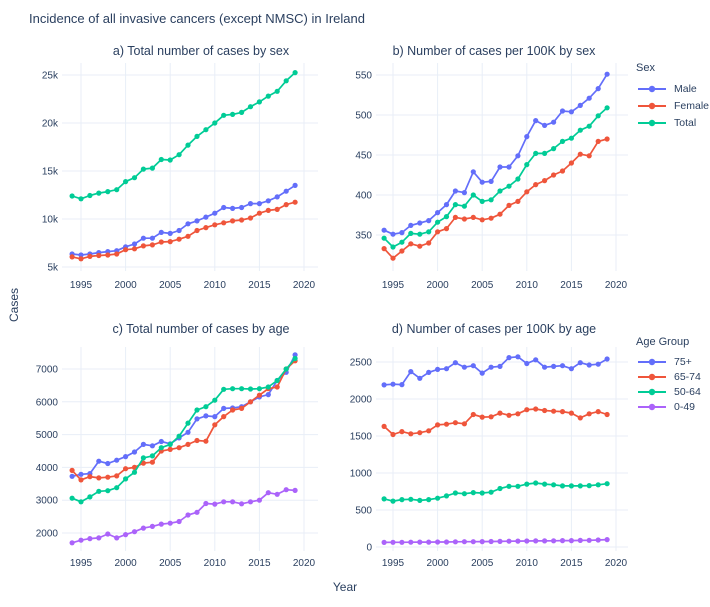 The width and height of the screenshot is (710, 607). What do you see at coordinates (672, 88) in the screenshot?
I see `legend-item-male: Male` at bounding box center [672, 88].